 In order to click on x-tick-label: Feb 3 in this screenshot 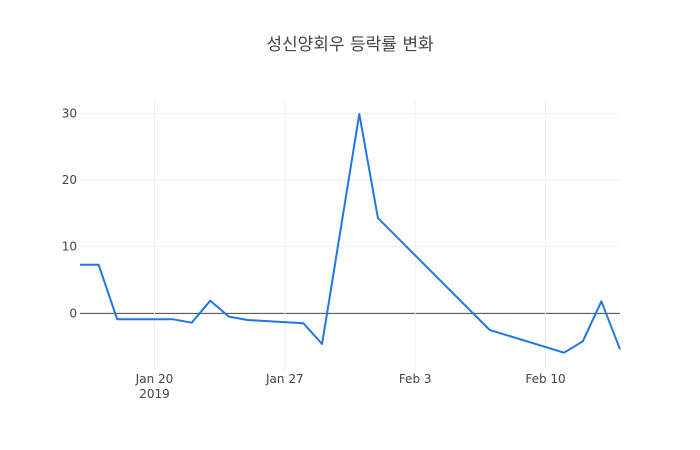, I will do `click(415, 379)`.